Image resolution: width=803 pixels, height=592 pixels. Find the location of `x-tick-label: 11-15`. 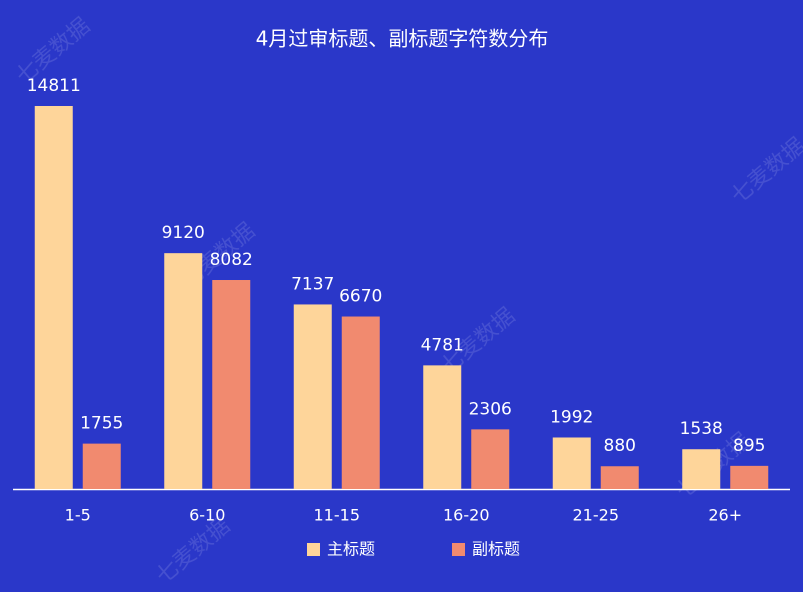

x-tick-label: 11-15 is located at coordinates (337, 515).